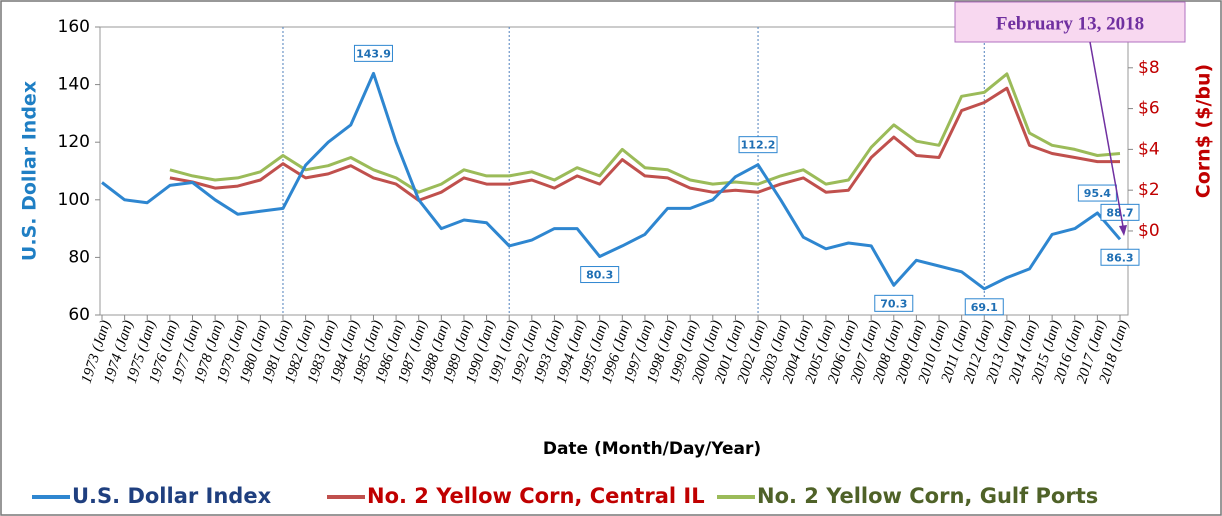  I want to click on data-label: 143.9, so click(373, 53).